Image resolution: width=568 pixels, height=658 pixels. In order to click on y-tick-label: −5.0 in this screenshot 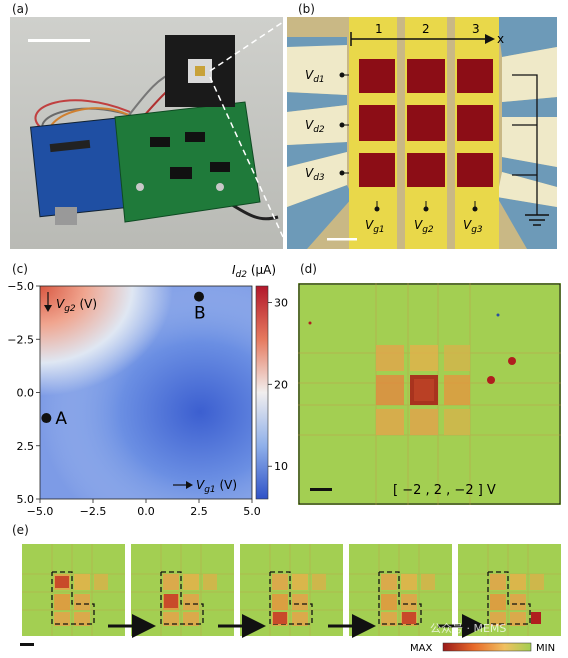, I will do `click(20, 286)`.